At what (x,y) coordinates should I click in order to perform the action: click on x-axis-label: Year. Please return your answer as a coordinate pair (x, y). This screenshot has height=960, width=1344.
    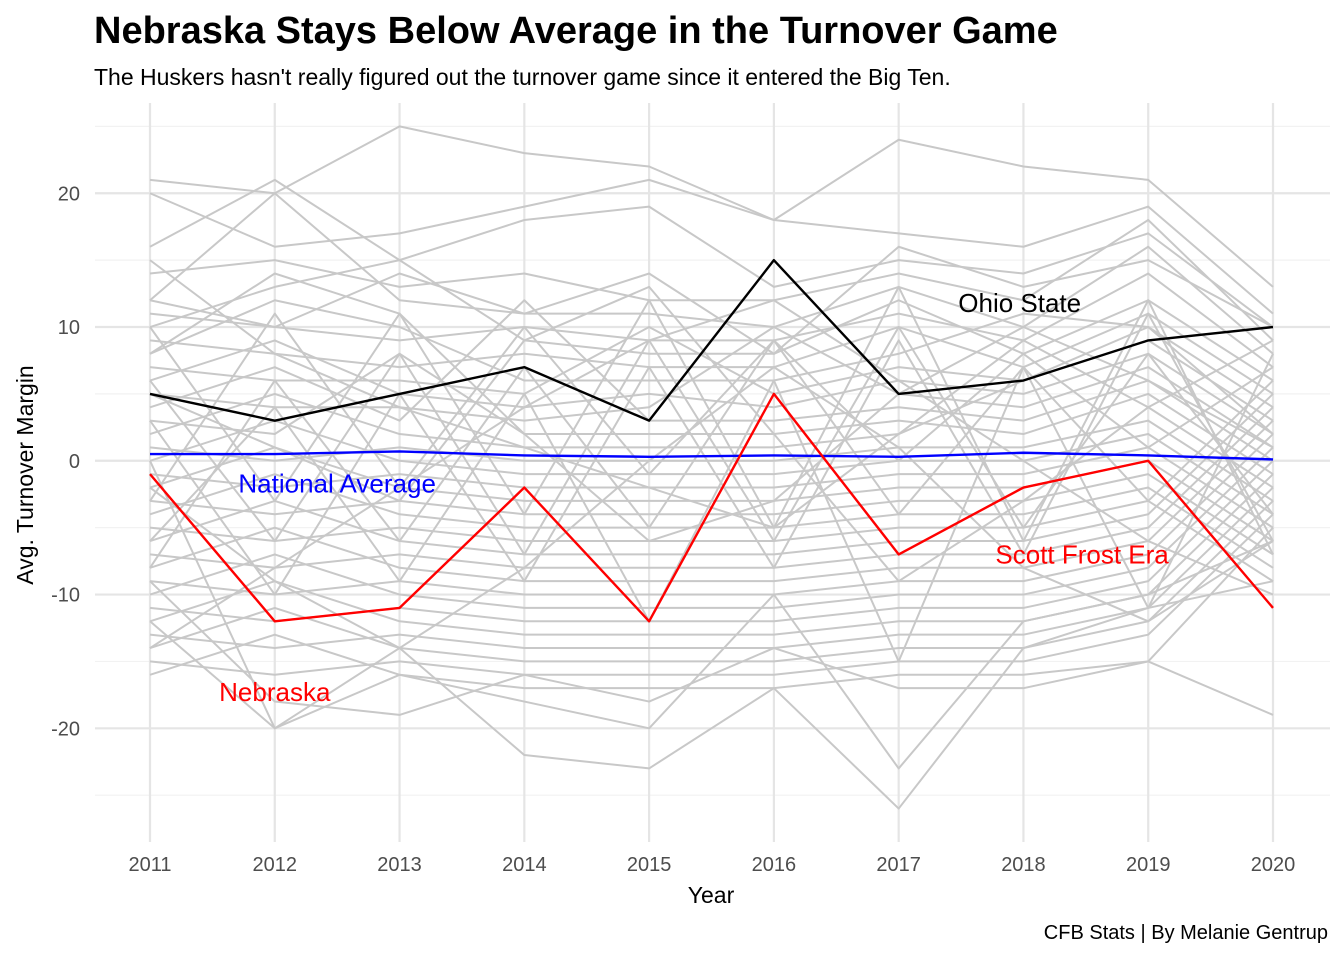
    Looking at the image, I should click on (711, 895).